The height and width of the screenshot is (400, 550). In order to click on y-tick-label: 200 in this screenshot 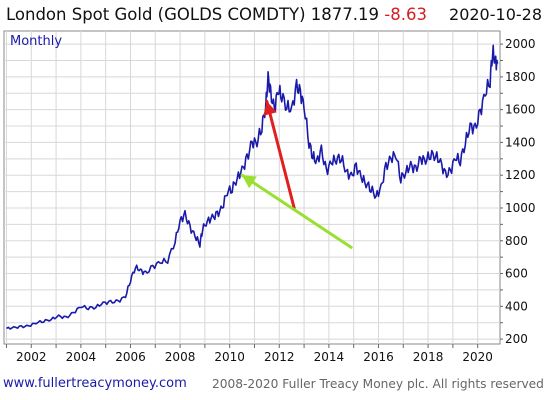, I will do `click(516, 339)`.